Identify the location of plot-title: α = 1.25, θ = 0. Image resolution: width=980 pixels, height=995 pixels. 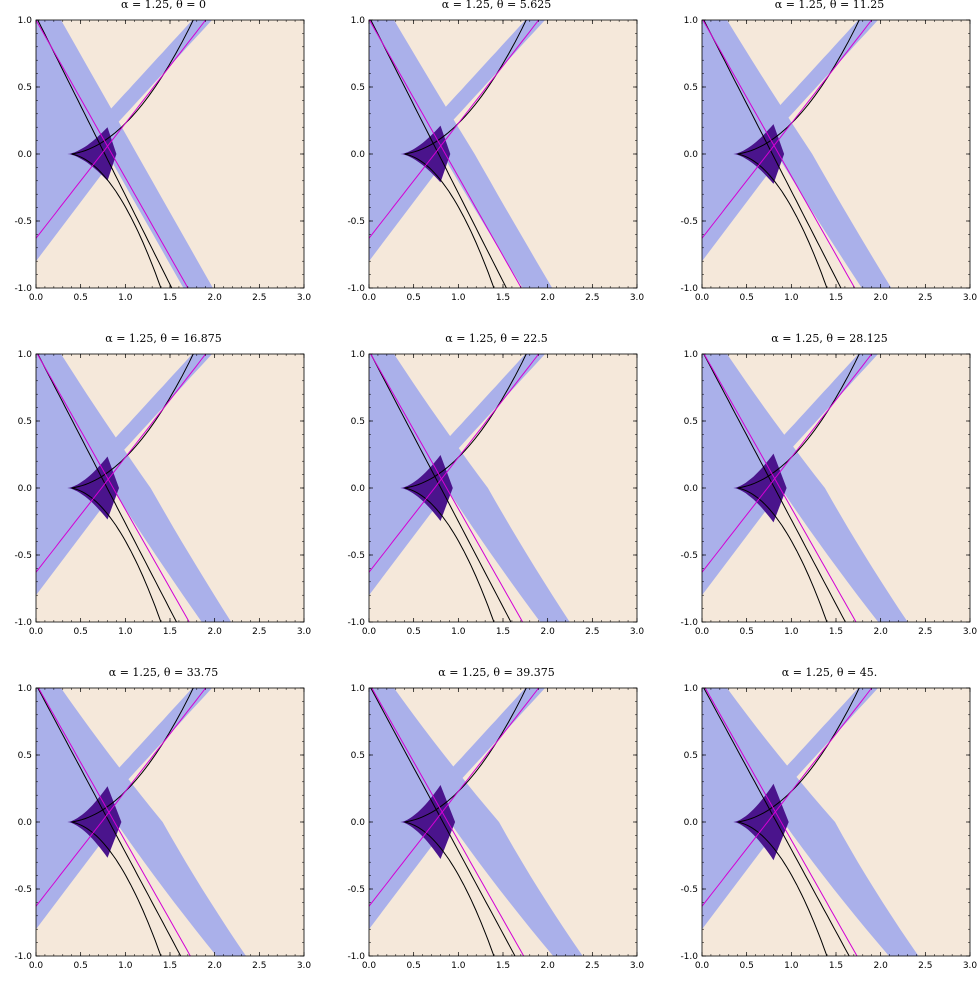
(163, 5).